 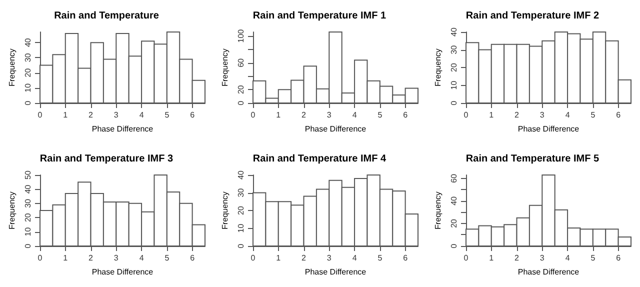 What do you see at coordinates (319, 159) in the screenshot?
I see `chart-title: Rain and Temperature IMF 4` at bounding box center [319, 159].